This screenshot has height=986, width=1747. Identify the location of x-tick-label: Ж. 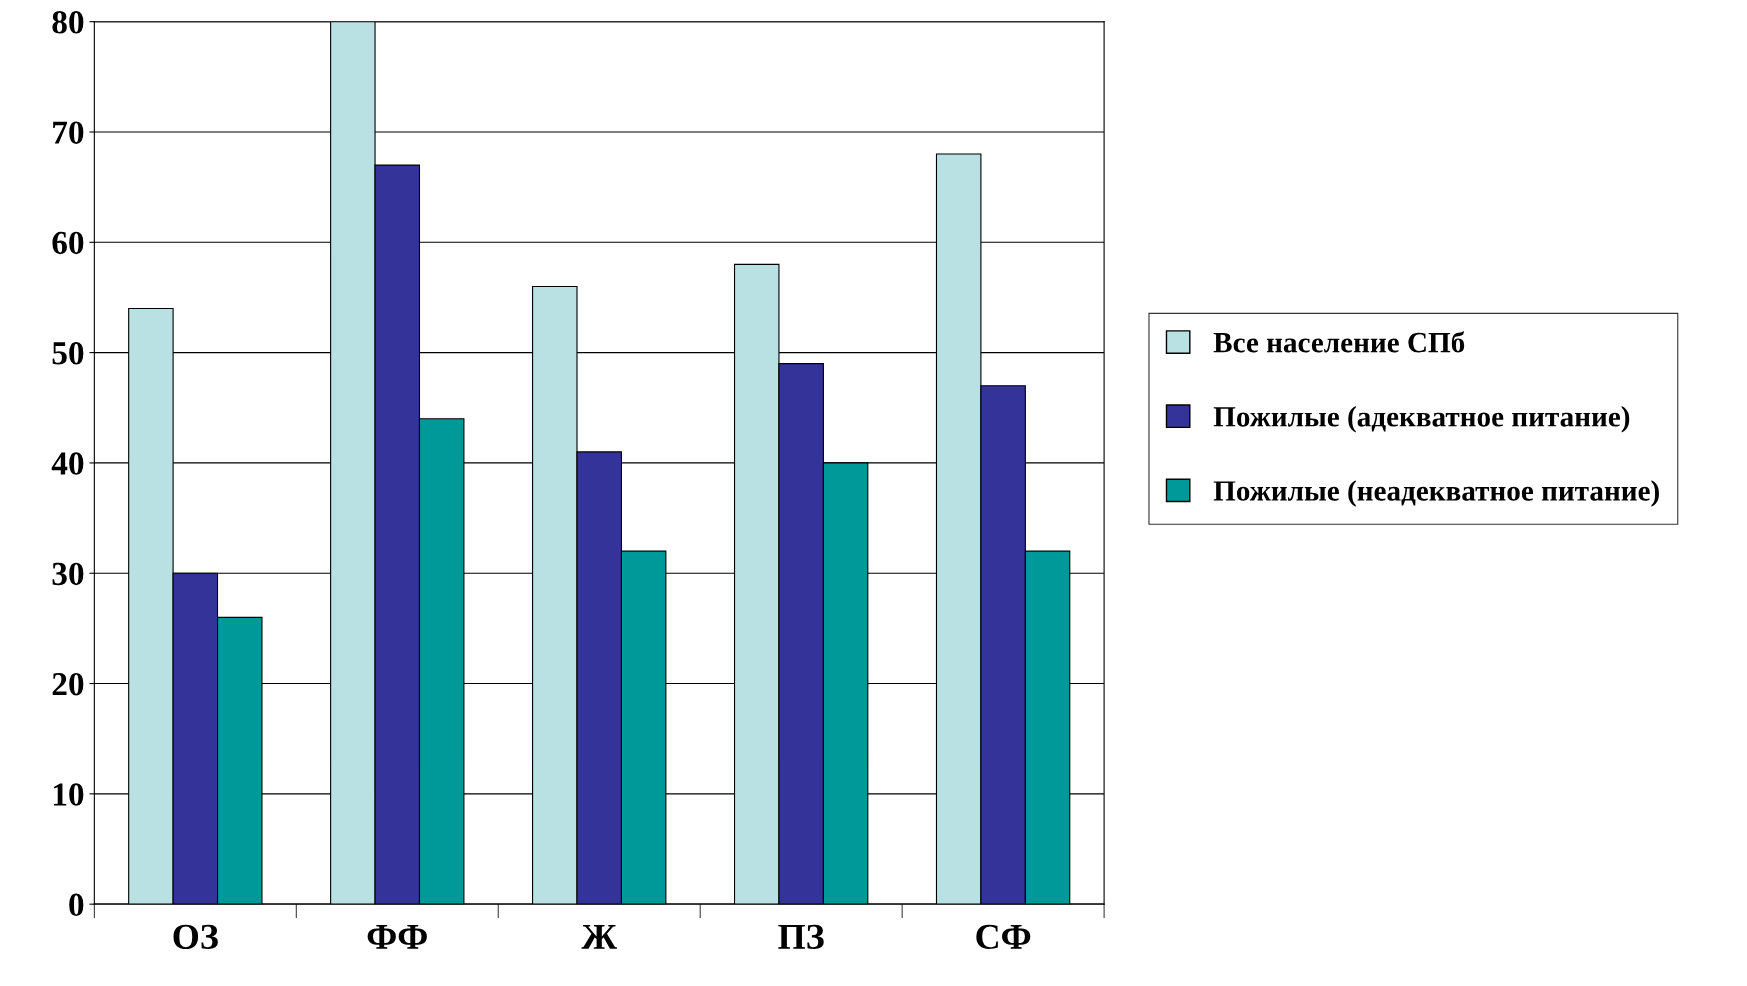
(599, 937).